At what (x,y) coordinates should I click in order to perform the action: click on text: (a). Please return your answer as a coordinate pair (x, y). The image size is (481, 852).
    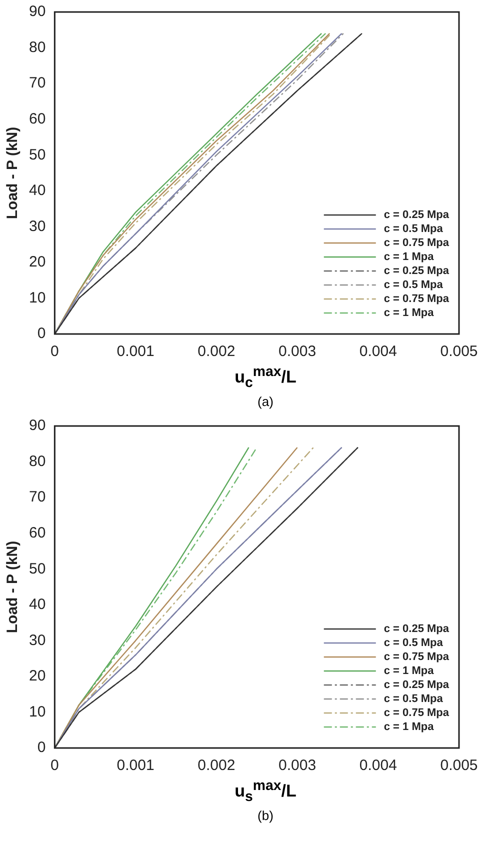
    Looking at the image, I should click on (265, 402).